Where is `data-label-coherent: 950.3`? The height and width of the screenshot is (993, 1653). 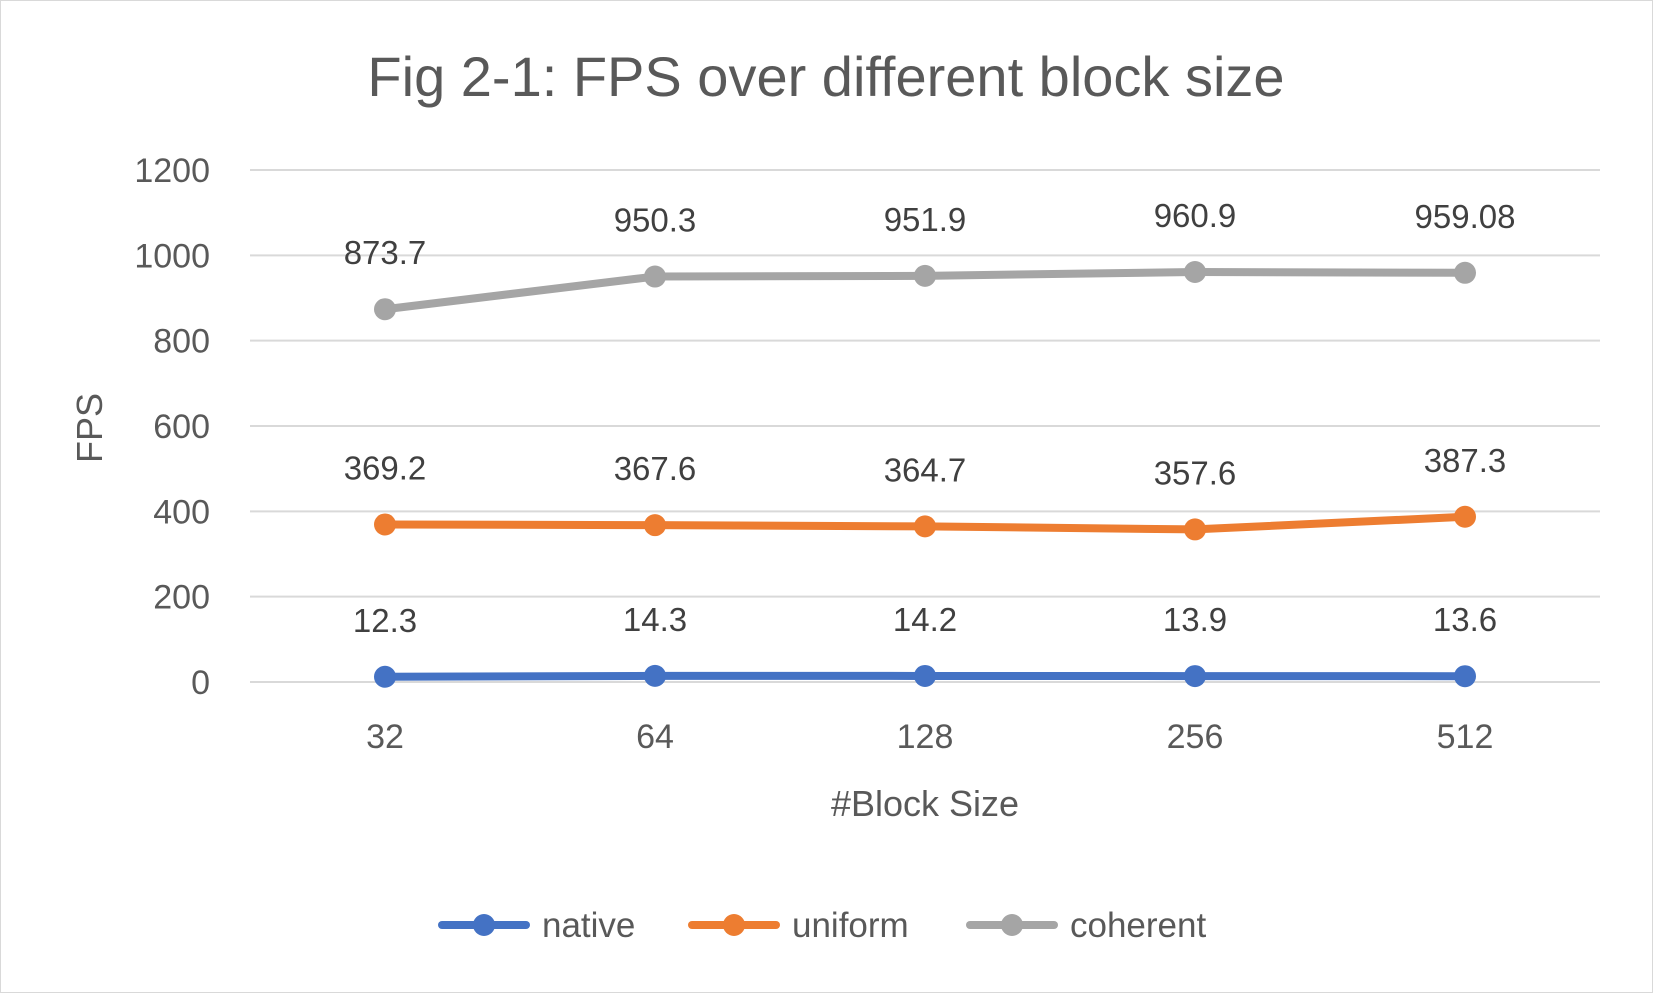 data-label-coherent: 950.3 is located at coordinates (655, 220).